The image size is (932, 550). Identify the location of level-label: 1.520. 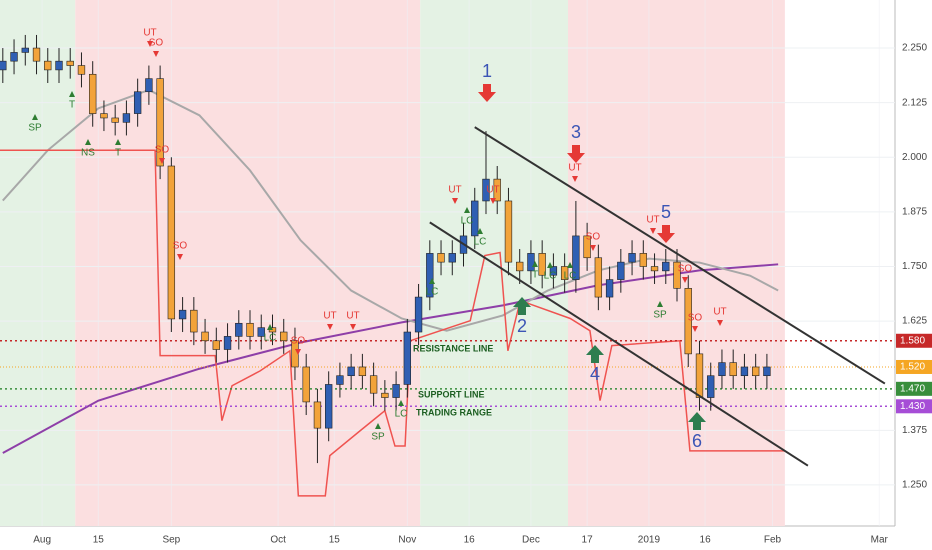
(912, 367).